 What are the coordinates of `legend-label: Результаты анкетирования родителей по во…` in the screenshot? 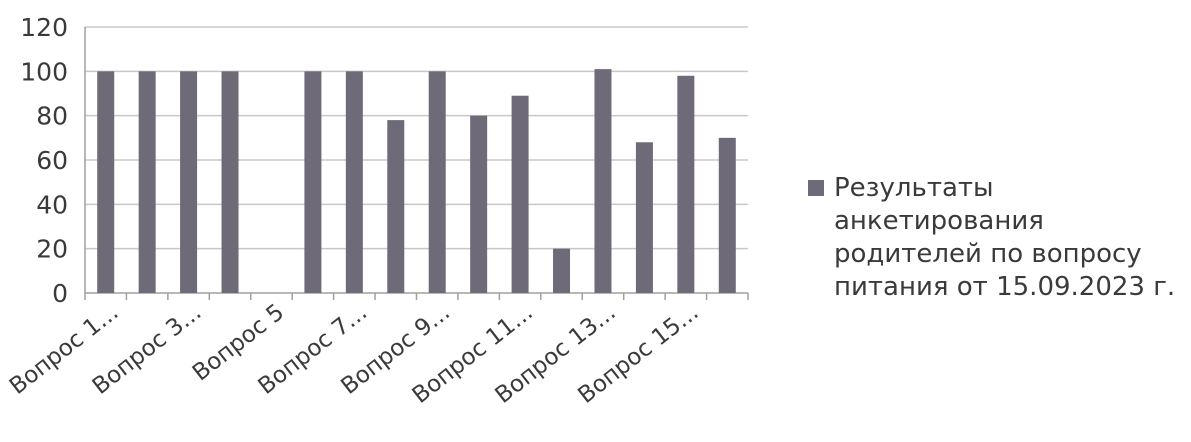 It's located at (1009, 238).